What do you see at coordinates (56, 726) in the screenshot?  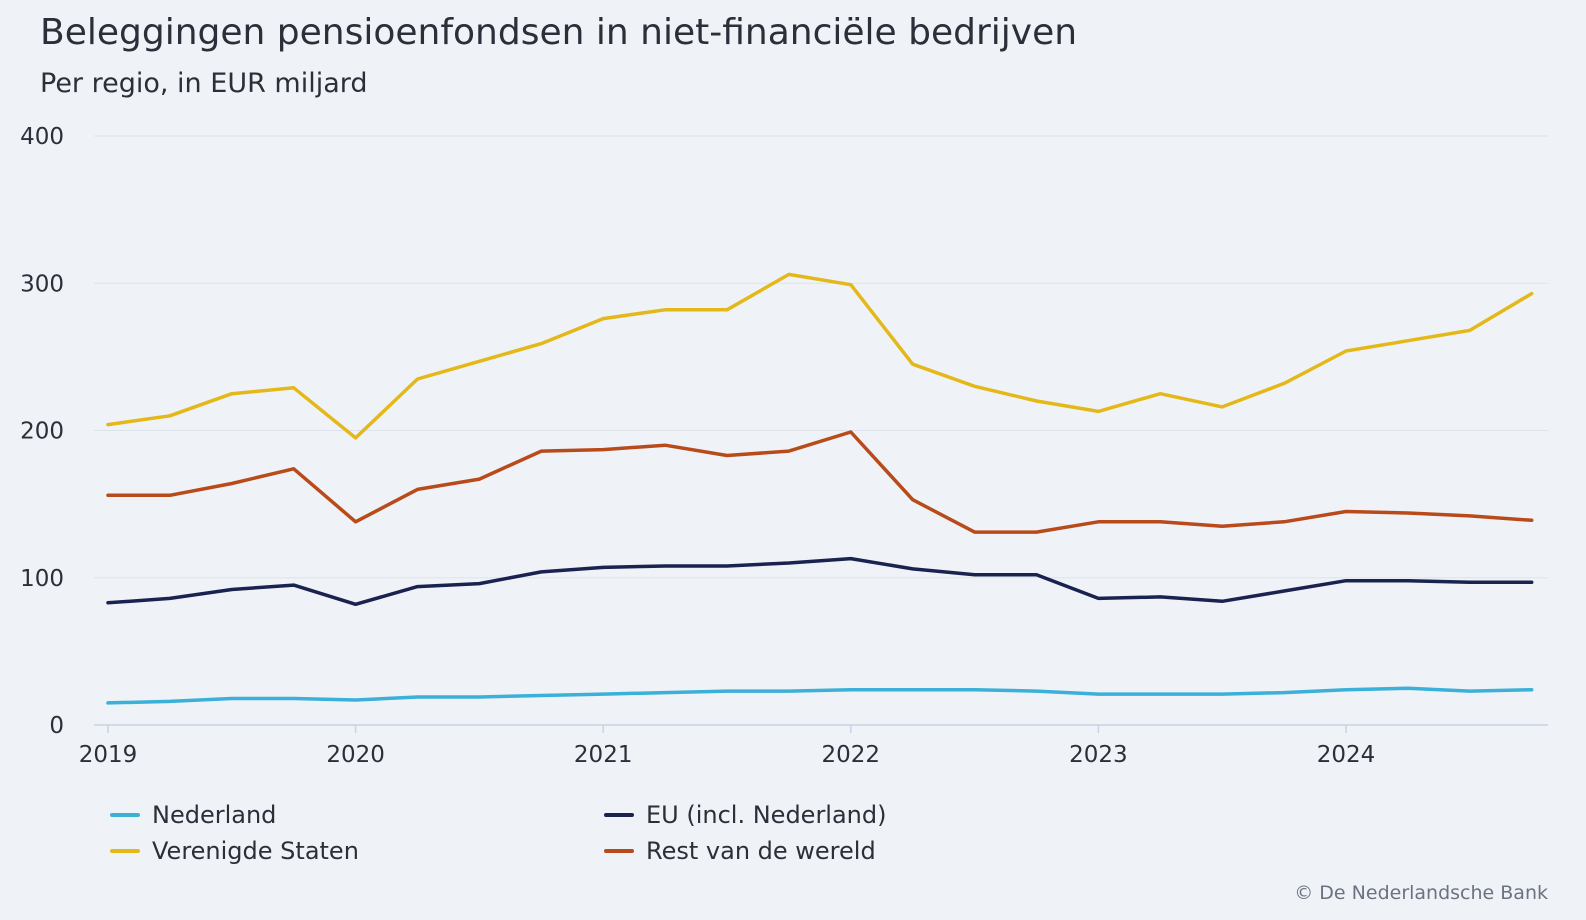 I see `y-tick-label-0: 0` at bounding box center [56, 726].